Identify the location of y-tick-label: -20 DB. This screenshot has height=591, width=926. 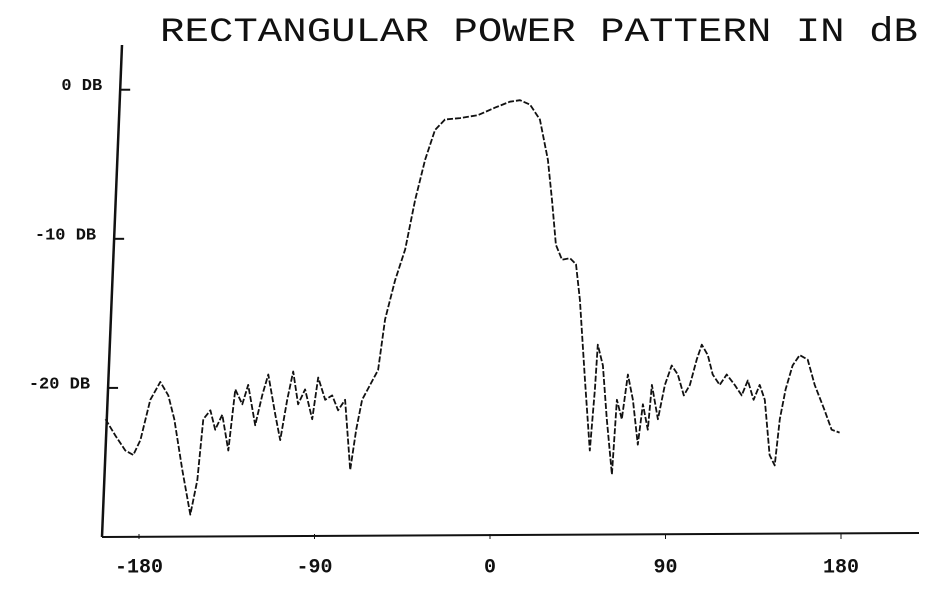
(59, 384).